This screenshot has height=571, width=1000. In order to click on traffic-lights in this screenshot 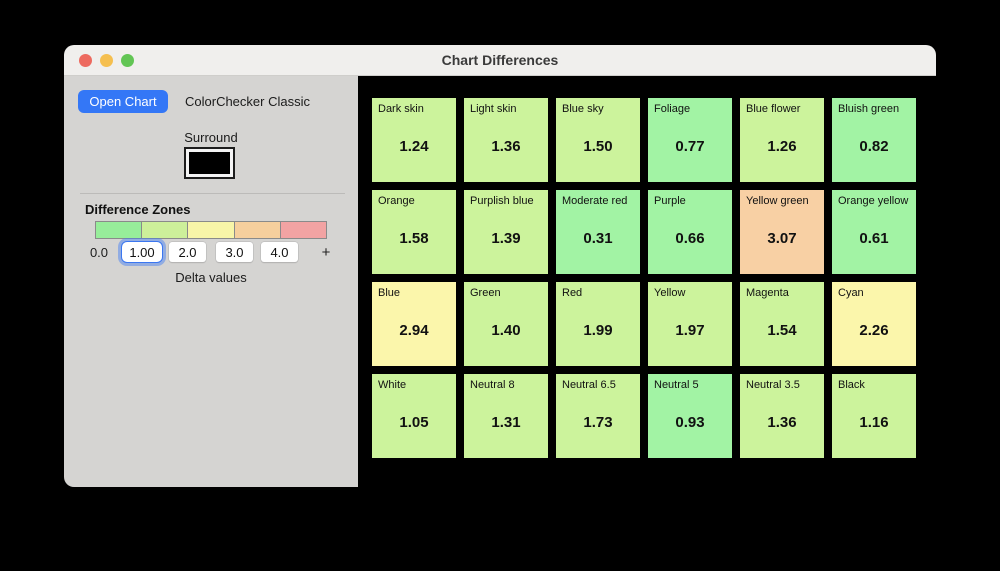, I will do `click(106, 60)`.